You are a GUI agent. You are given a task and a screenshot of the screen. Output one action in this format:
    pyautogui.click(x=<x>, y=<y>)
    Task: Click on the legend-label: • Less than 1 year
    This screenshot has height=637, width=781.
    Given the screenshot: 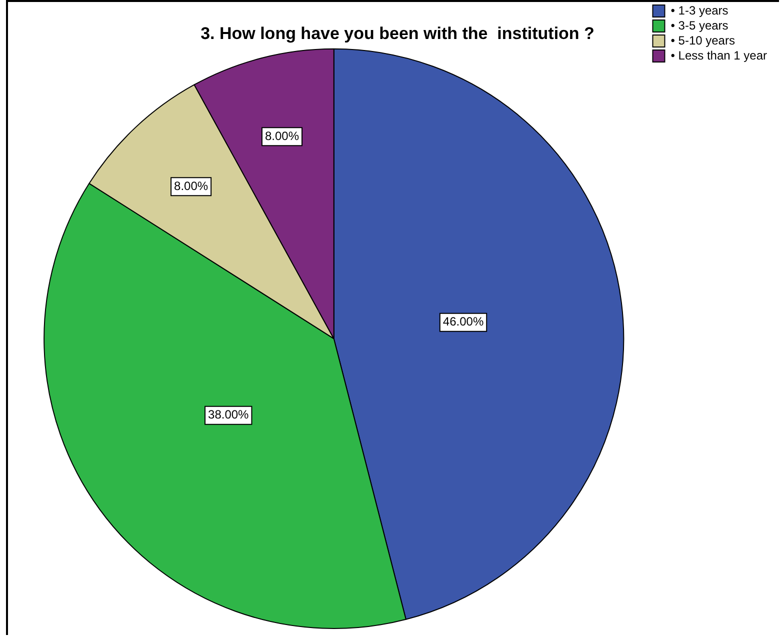 What is the action you would take?
    pyautogui.click(x=719, y=55)
    